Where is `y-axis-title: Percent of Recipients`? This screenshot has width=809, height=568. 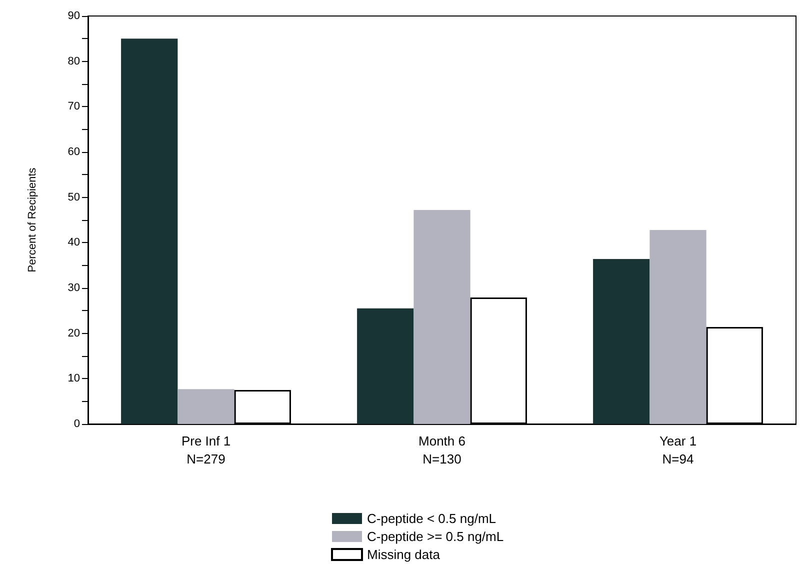
y-axis-title: Percent of Recipients is located at coordinates (32, 219).